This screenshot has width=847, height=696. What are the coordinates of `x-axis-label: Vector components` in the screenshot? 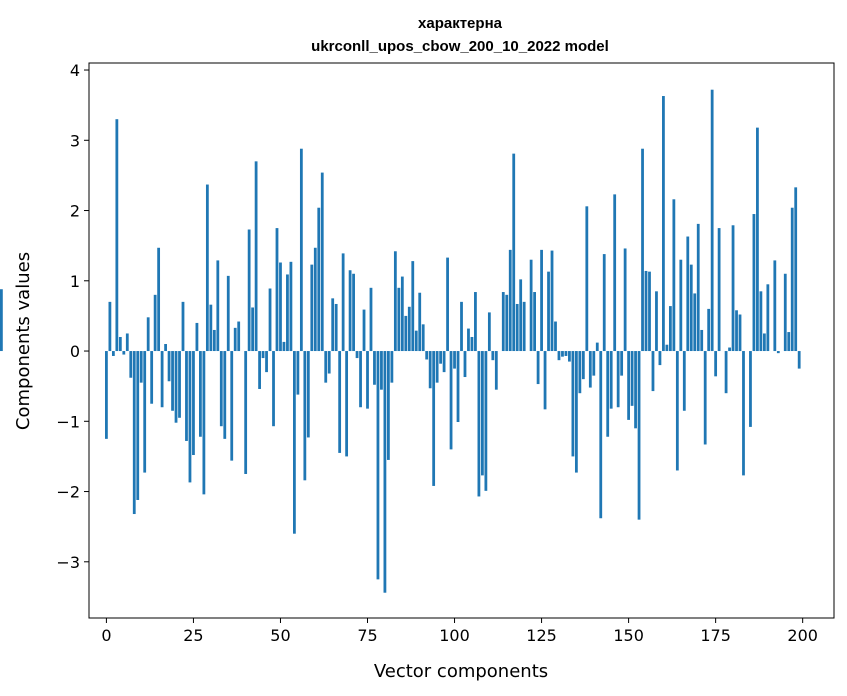 It's located at (461, 671).